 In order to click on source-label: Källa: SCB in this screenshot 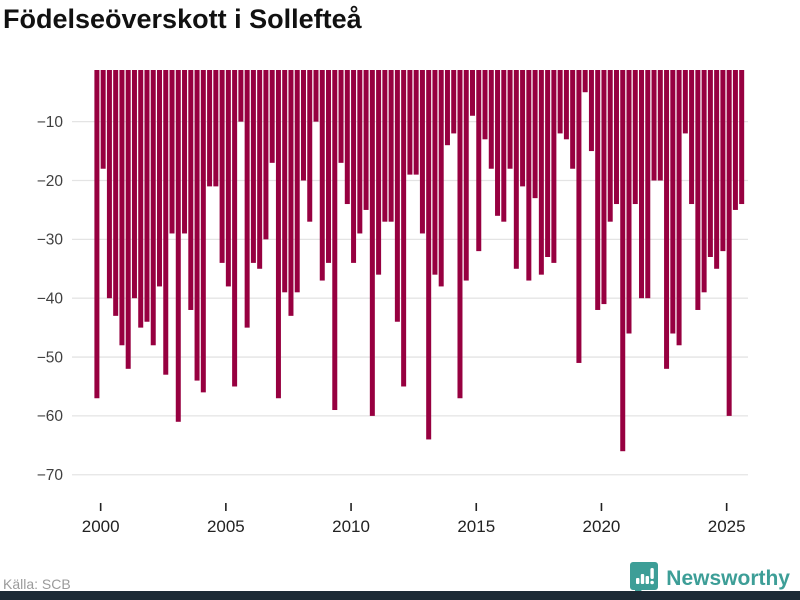, I will do `click(37, 584)`.